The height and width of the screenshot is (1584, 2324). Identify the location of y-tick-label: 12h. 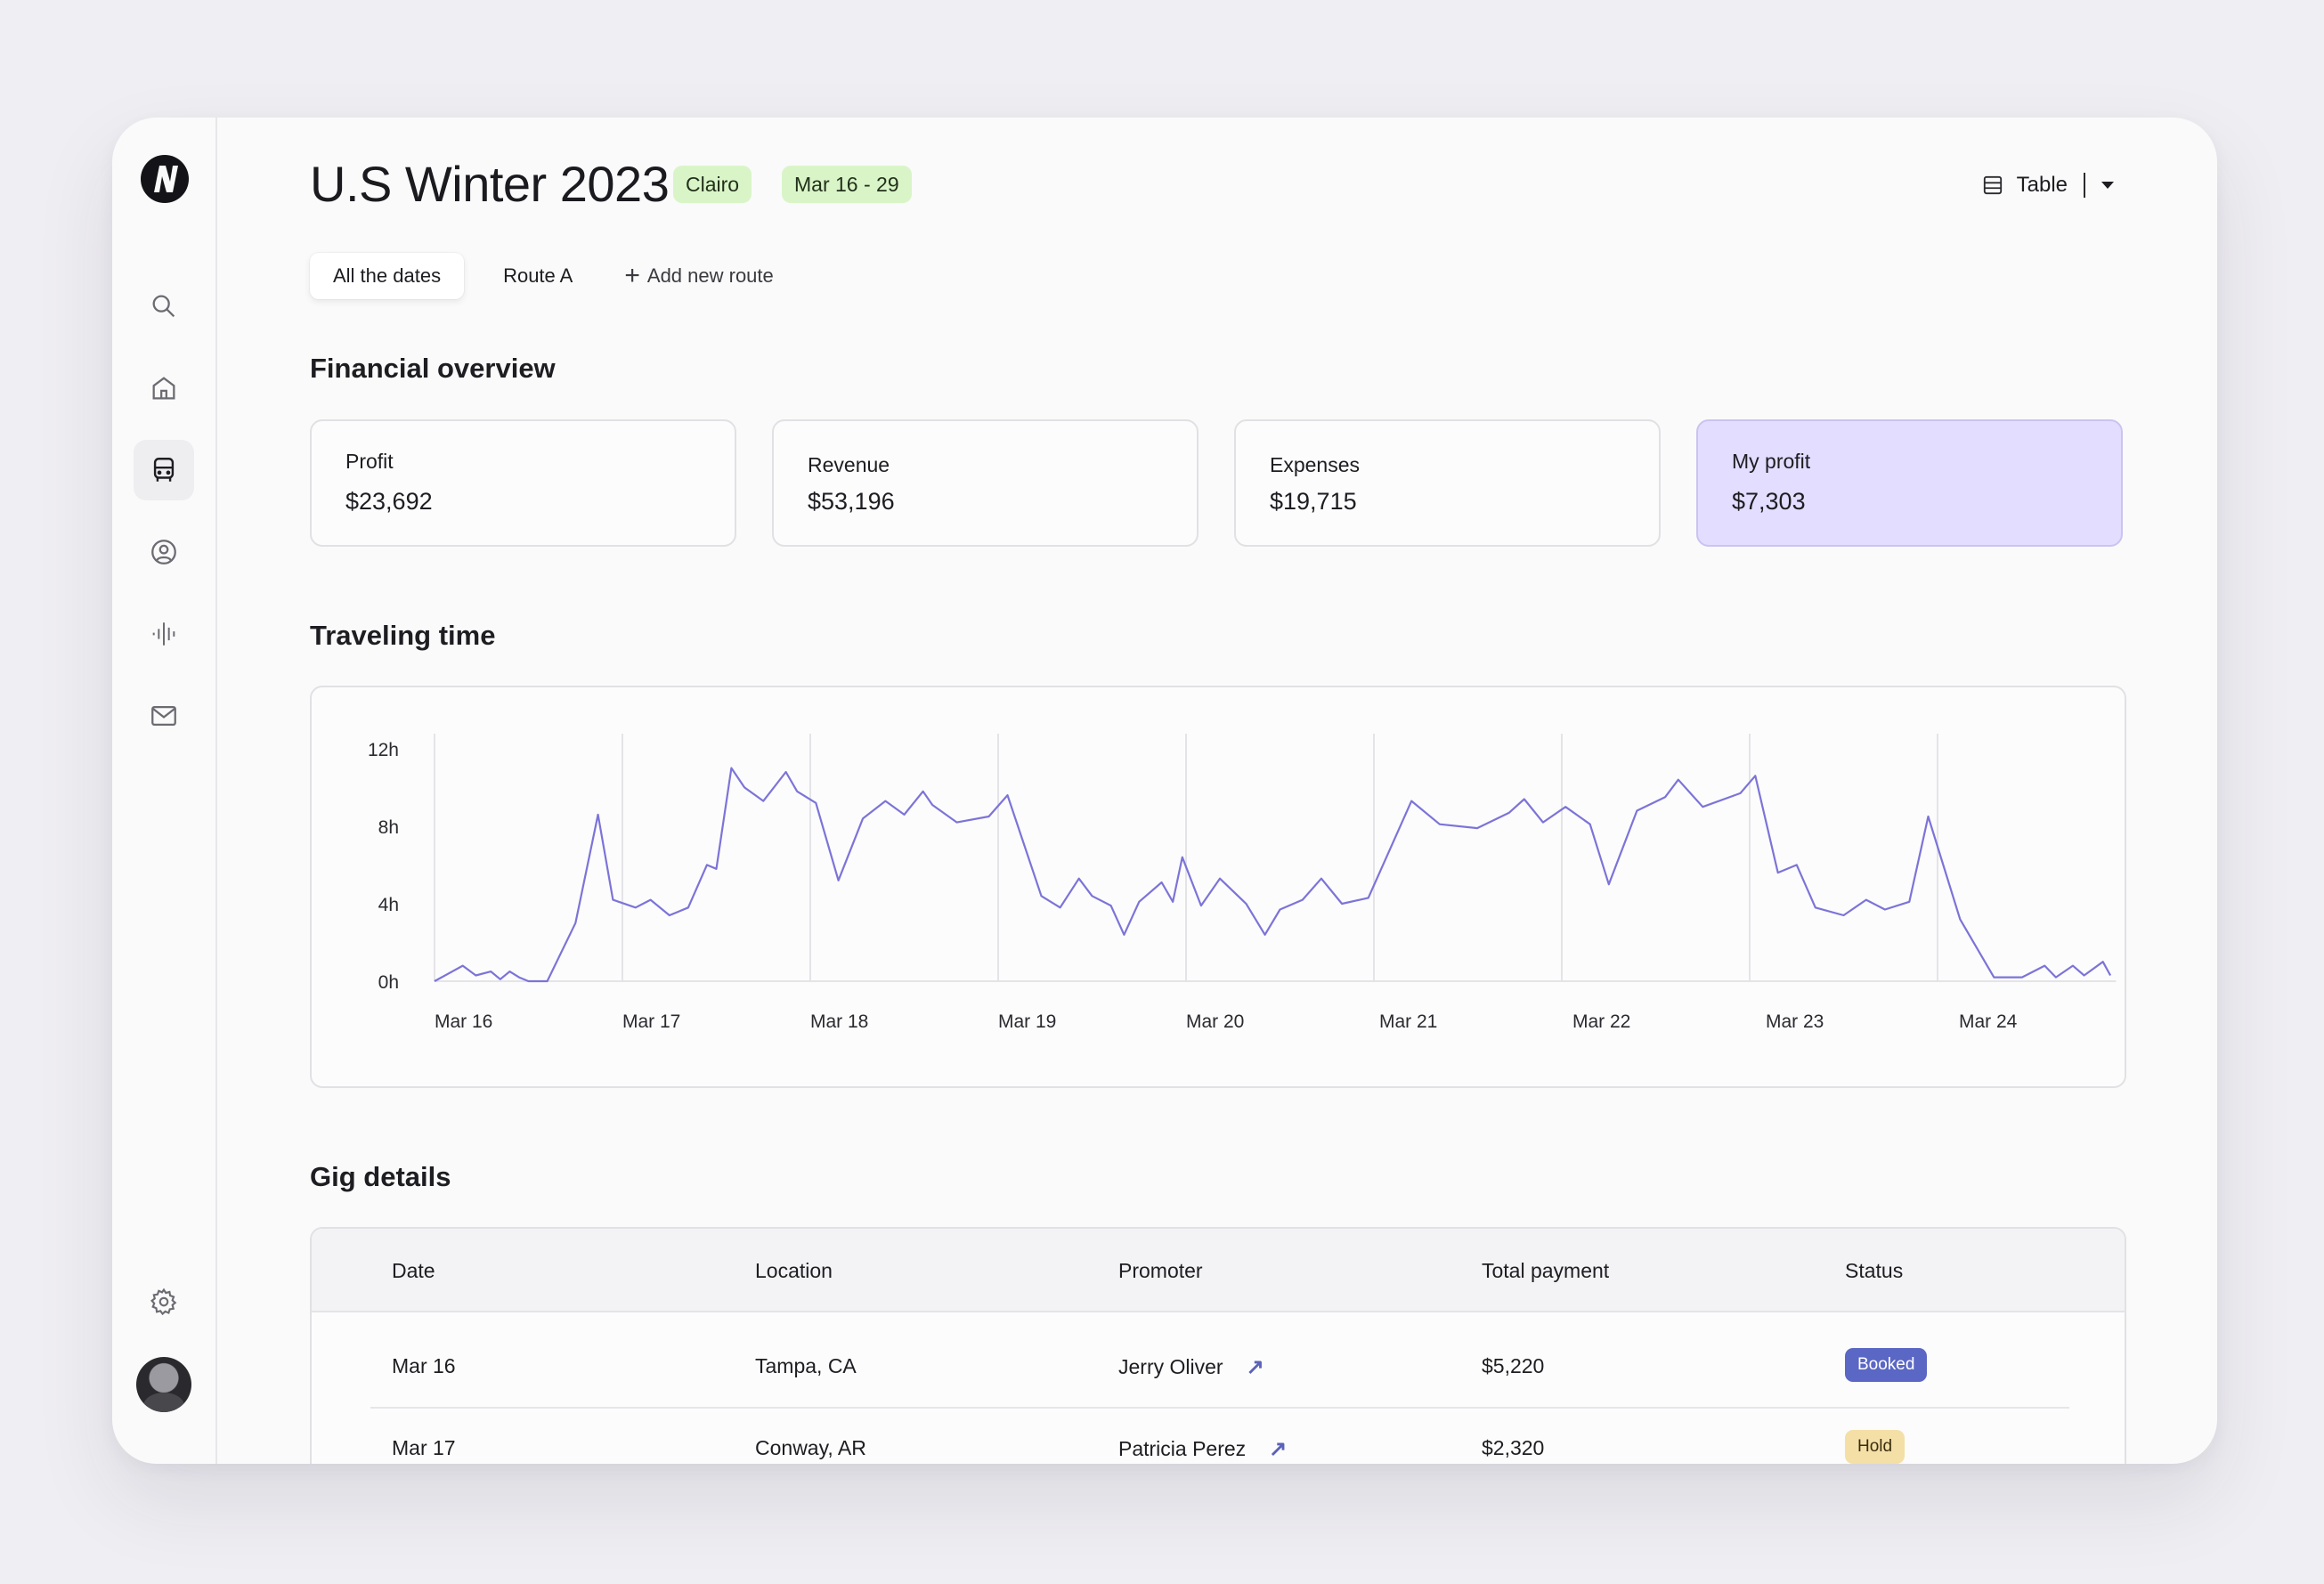
(384, 750).